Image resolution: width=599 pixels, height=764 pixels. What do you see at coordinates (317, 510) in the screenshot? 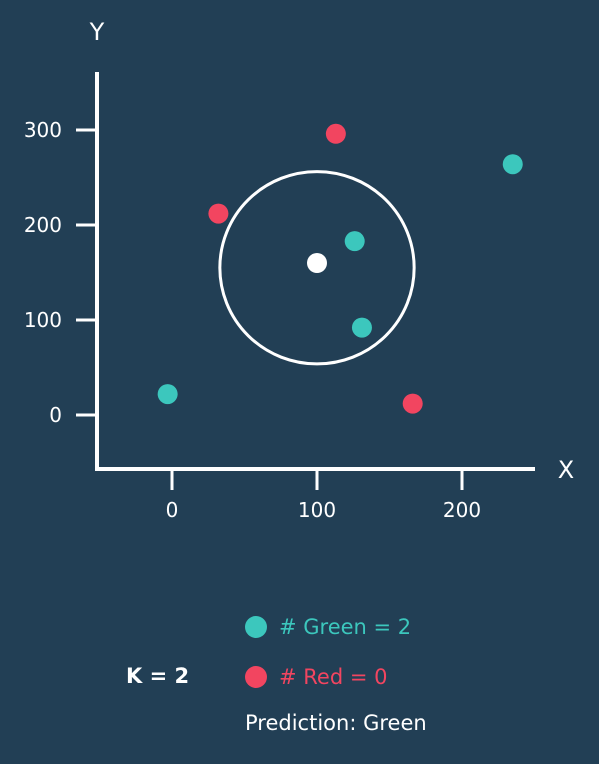
I see `x-tick-label: 100` at bounding box center [317, 510].